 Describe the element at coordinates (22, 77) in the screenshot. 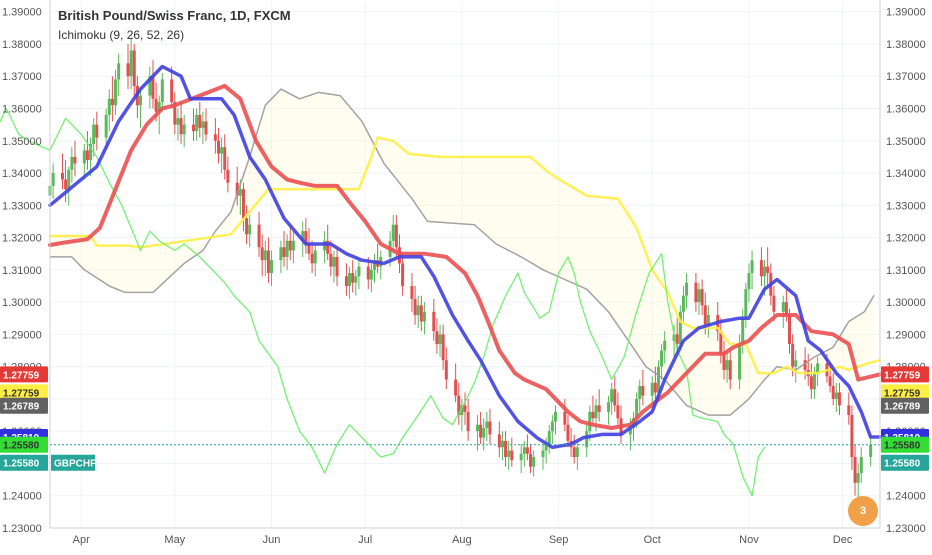

I see `y-tick-label-left: 1.37000` at that location.